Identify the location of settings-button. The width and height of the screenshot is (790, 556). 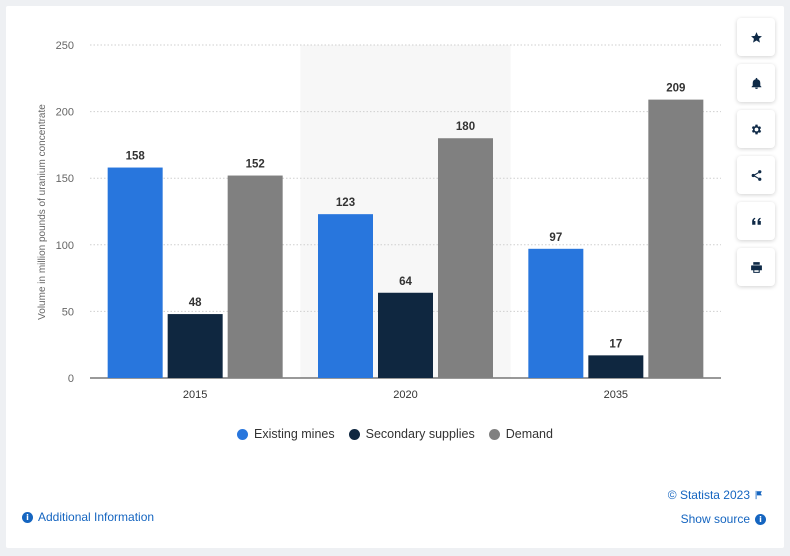
(756, 129).